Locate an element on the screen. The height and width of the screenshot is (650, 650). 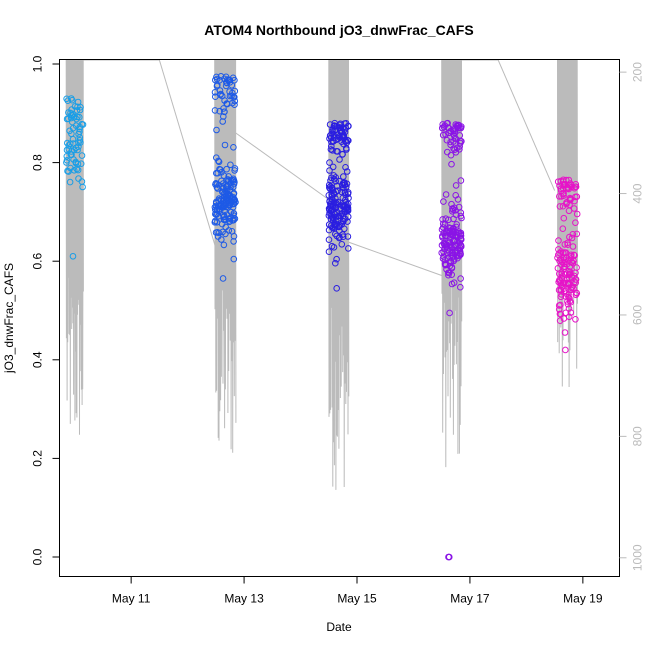
chart-title: ATOM4 Northbound jO3_dnwFrac_CAFS is located at coordinates (338, 30).